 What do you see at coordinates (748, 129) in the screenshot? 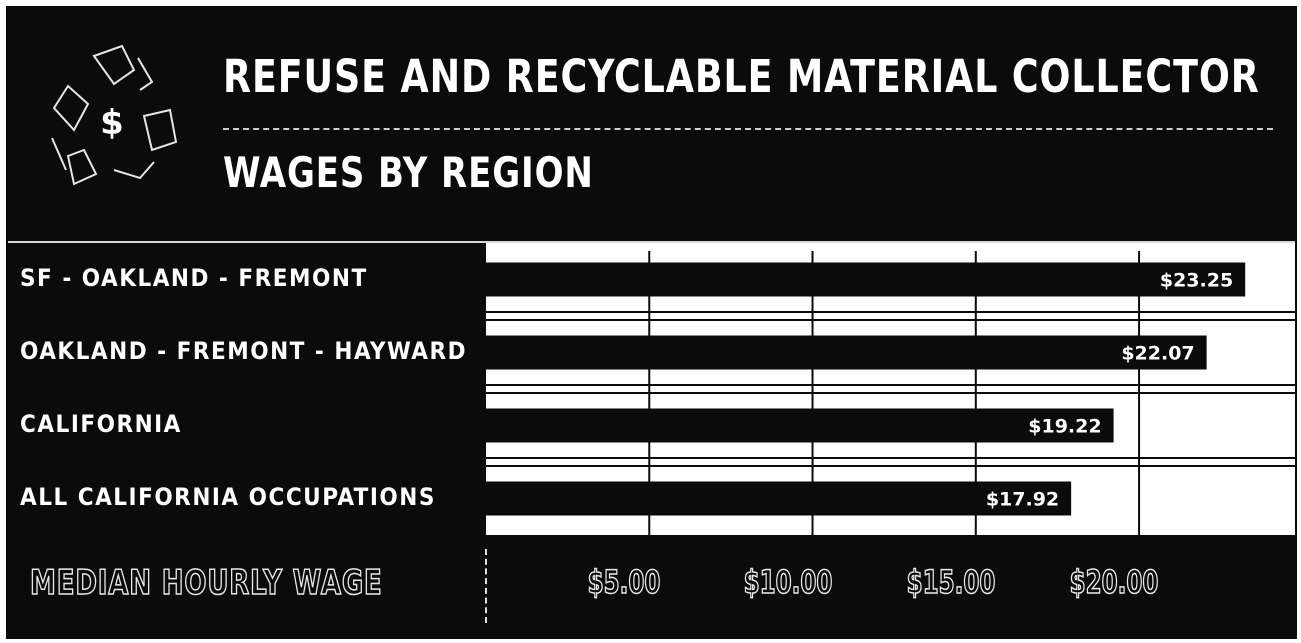
I see `title-divider` at bounding box center [748, 129].